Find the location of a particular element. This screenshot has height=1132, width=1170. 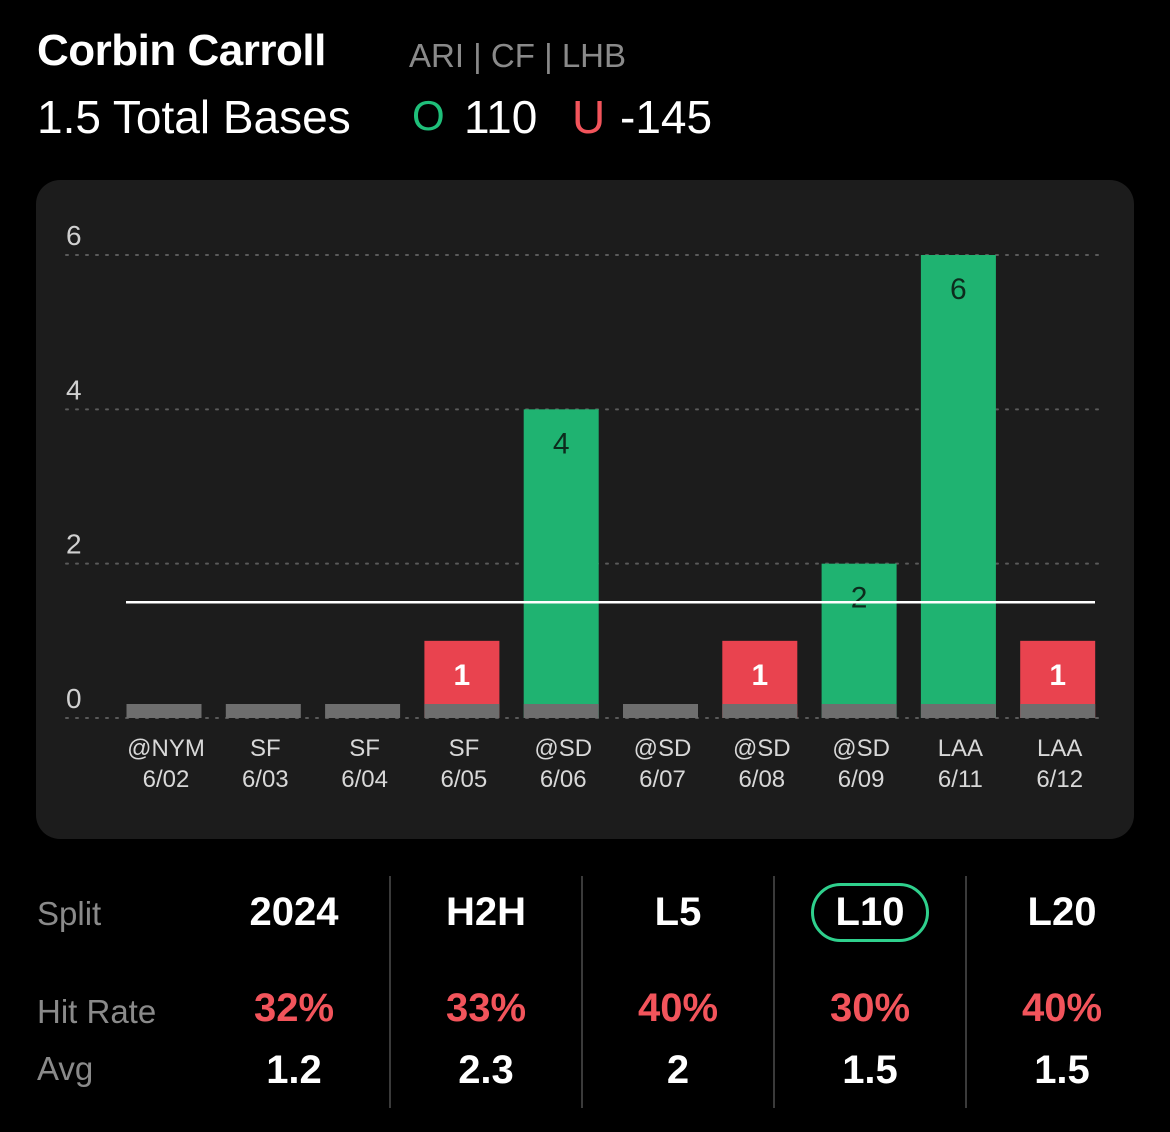

hit-rate-value: 30% is located at coordinates (870, 1008).